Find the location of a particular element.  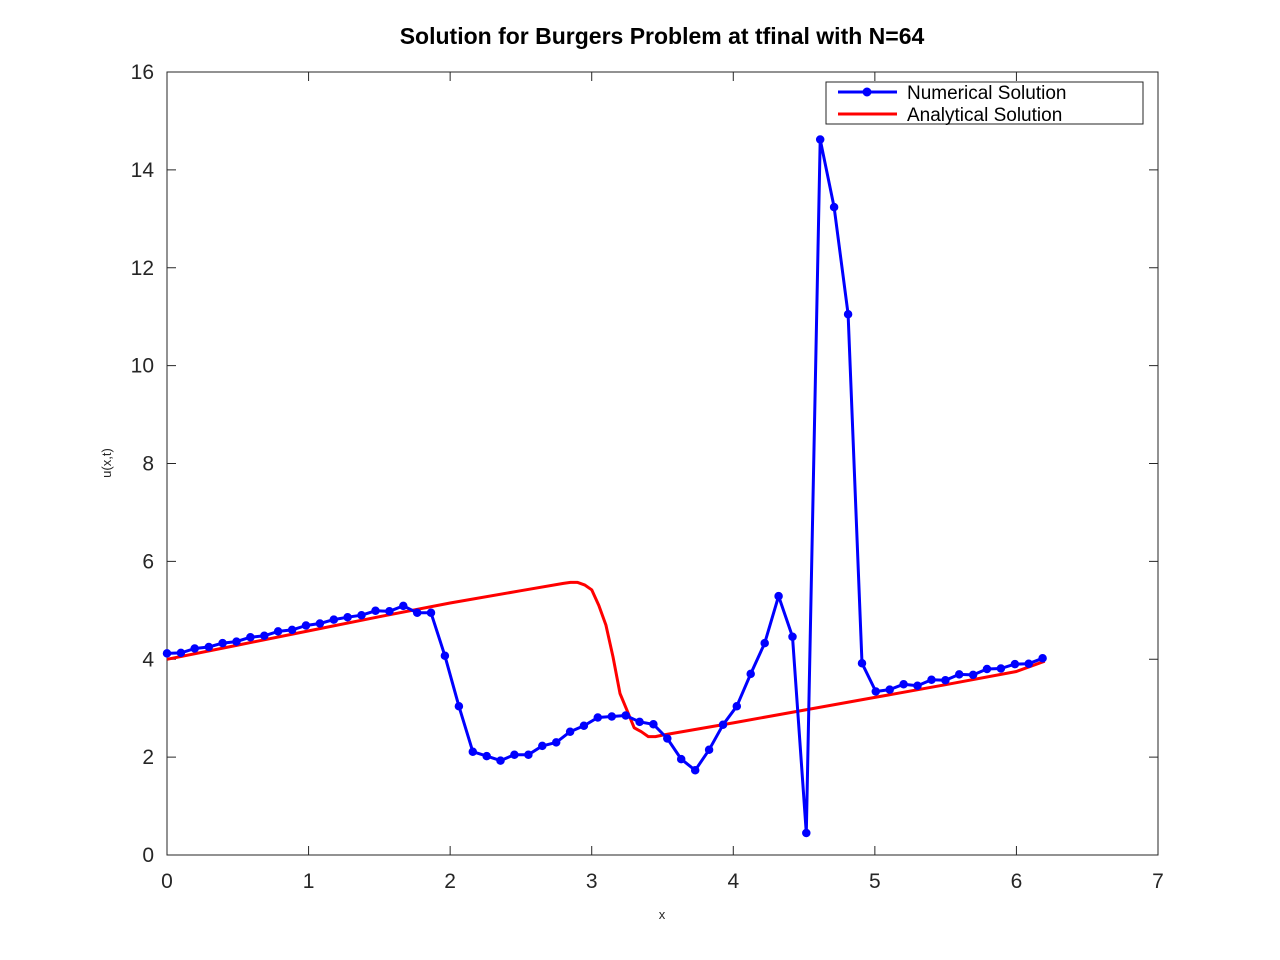

x-tick-label: 0 is located at coordinates (167, 881).